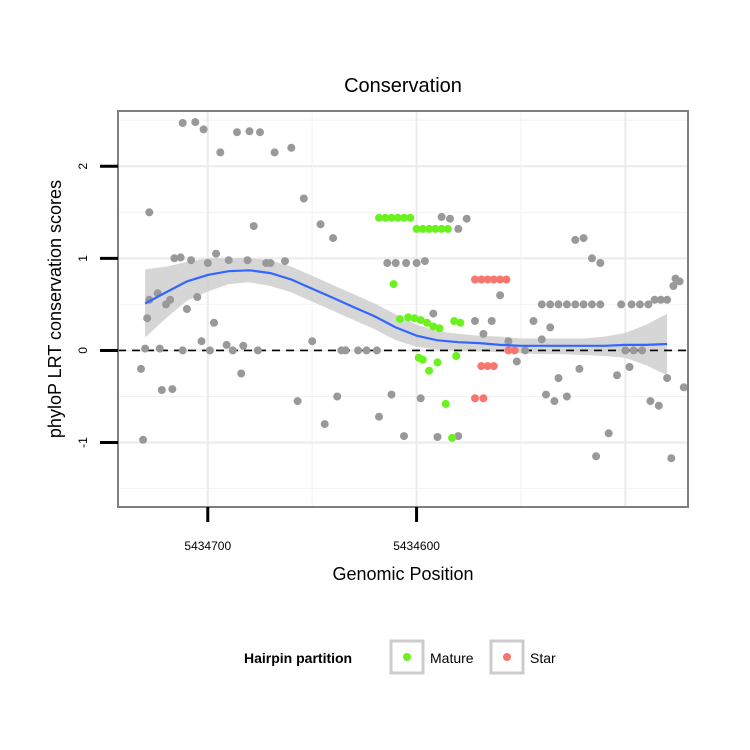 Image resolution: width=750 pixels, height=750 pixels. What do you see at coordinates (406, 308) in the screenshot?
I see `smooth-line-layer` at bounding box center [406, 308].